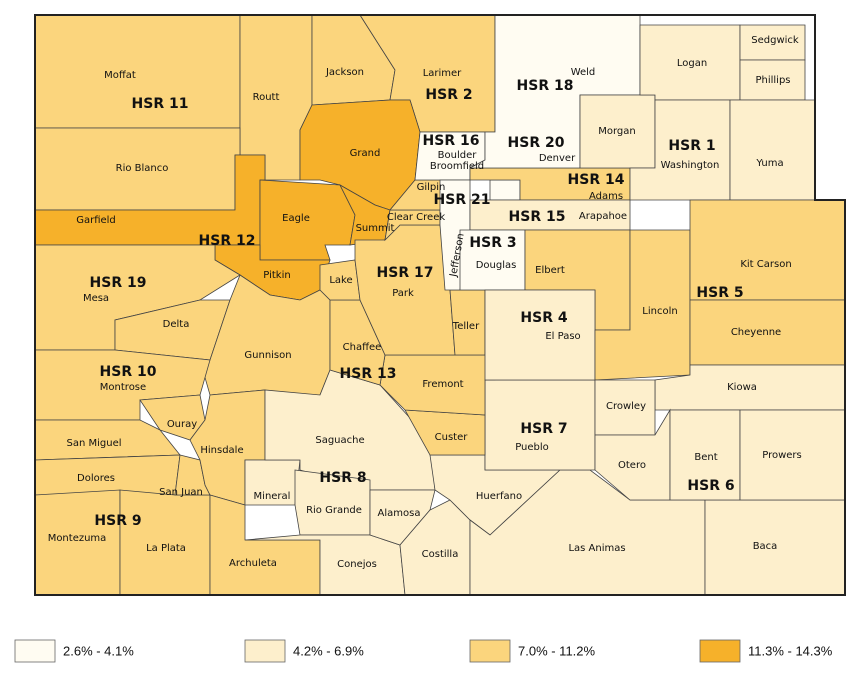 This screenshot has height=673, width=850. What do you see at coordinates (96, 298) in the screenshot?
I see `county-label: Mesa` at bounding box center [96, 298].